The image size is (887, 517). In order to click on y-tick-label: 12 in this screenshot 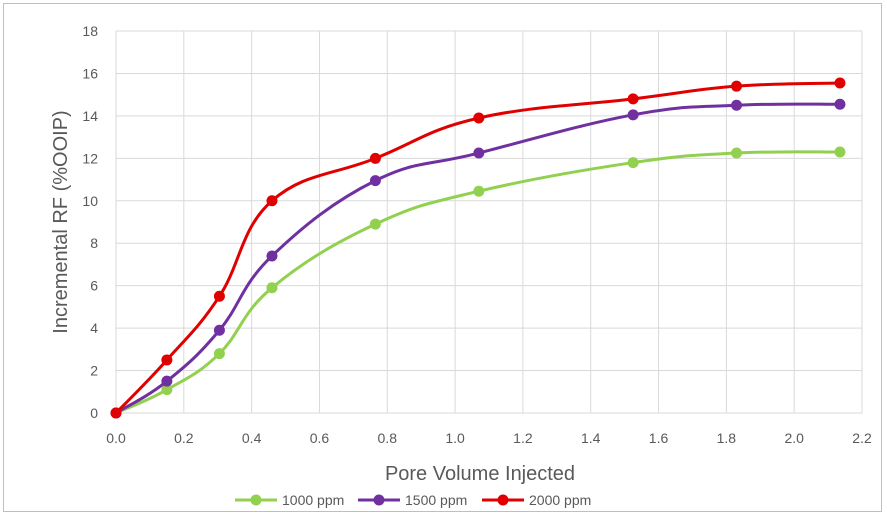, I will do `click(90, 158)`.